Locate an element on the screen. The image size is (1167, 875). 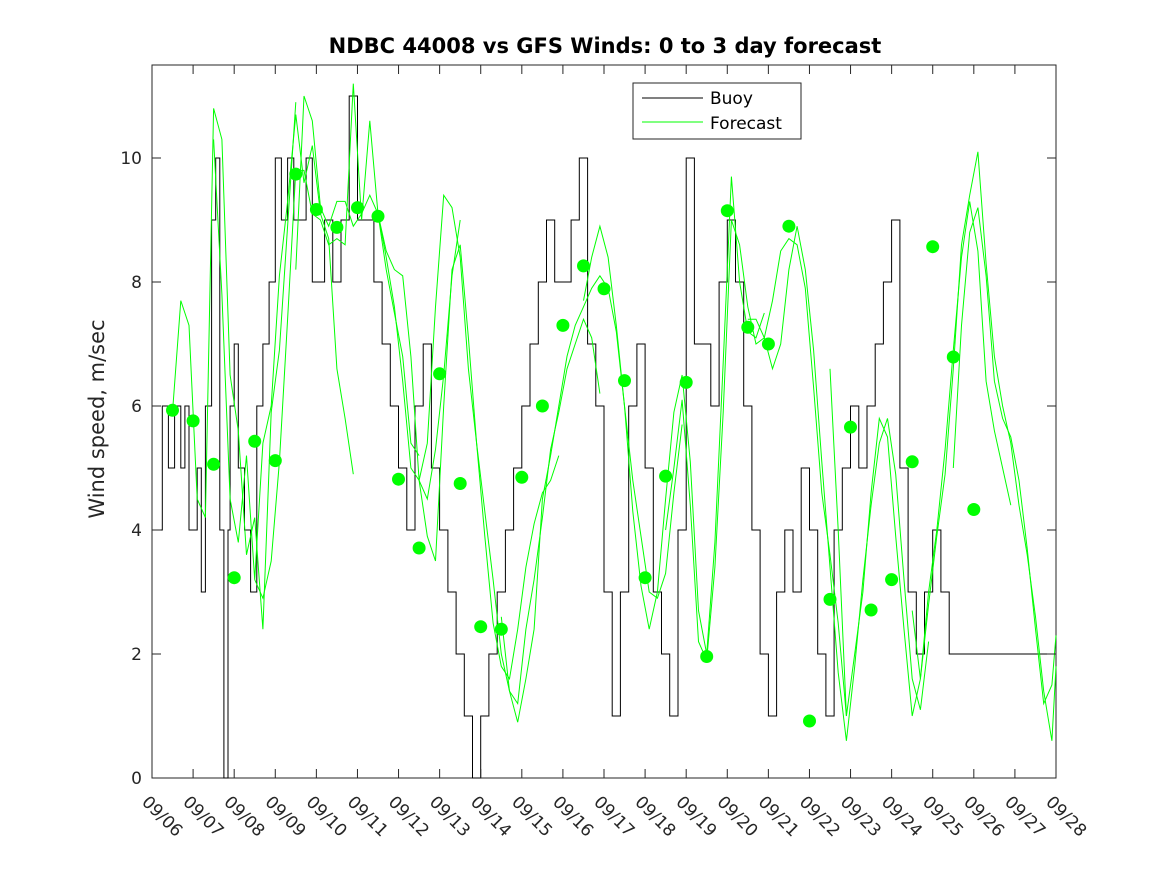
legend-forecast-label: Forecast is located at coordinates (746, 124).